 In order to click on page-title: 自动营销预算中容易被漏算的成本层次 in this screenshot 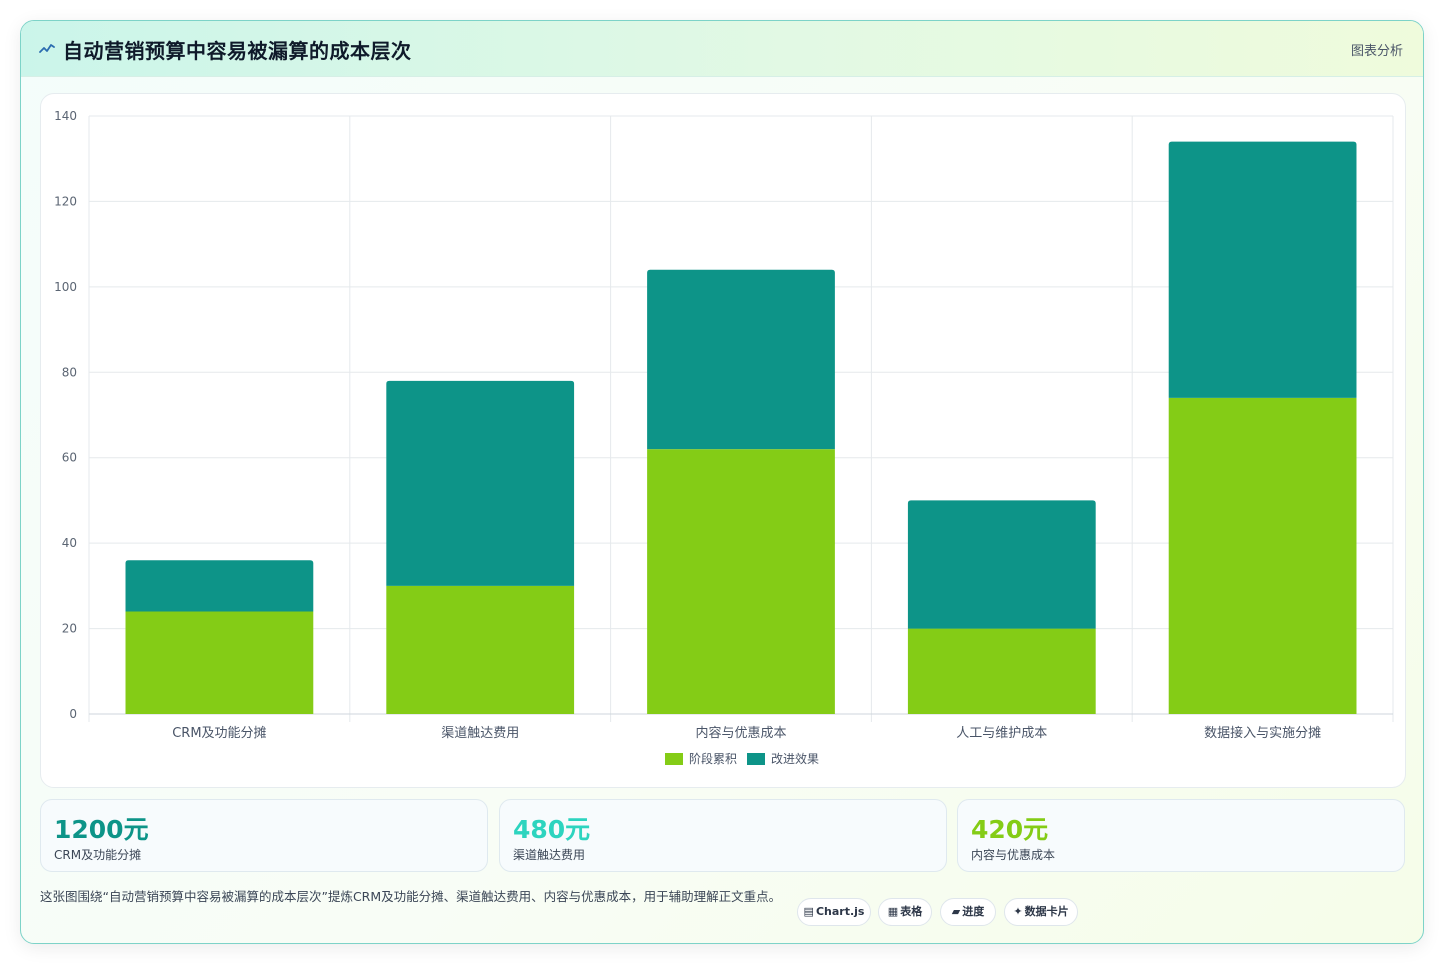, I will do `click(237, 51)`.